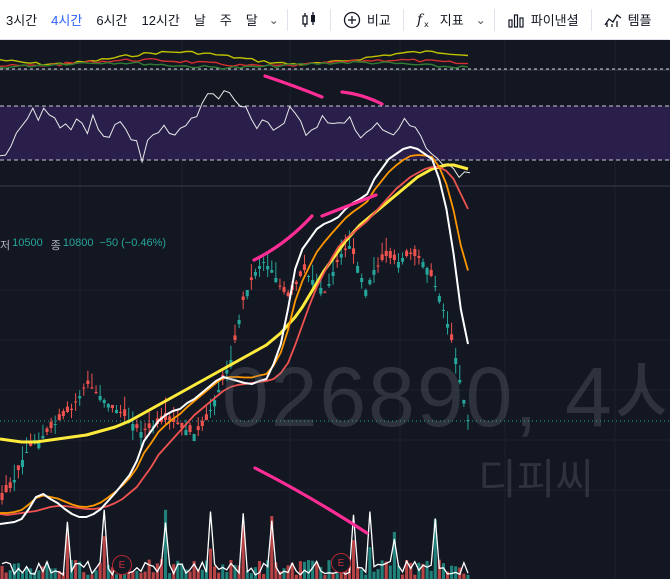  What do you see at coordinates (451, 20) in the screenshot?
I see `indicators-label: 지표` at bounding box center [451, 20].